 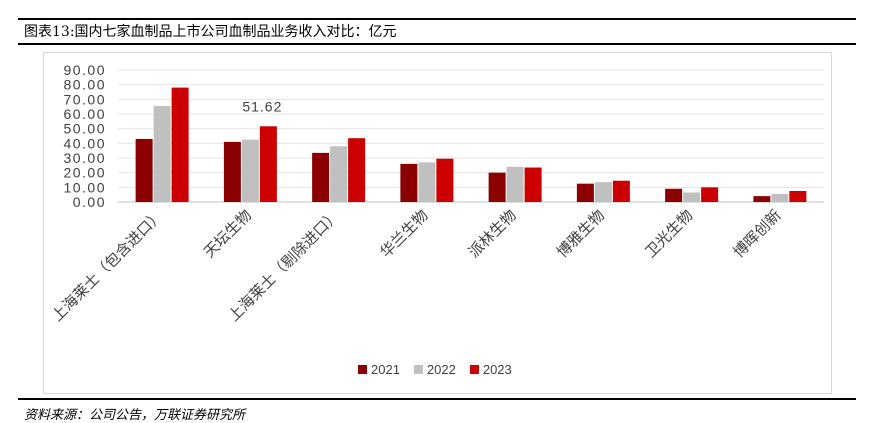 What do you see at coordinates (437, 399) in the screenshot?
I see `bottom-rule` at bounding box center [437, 399].